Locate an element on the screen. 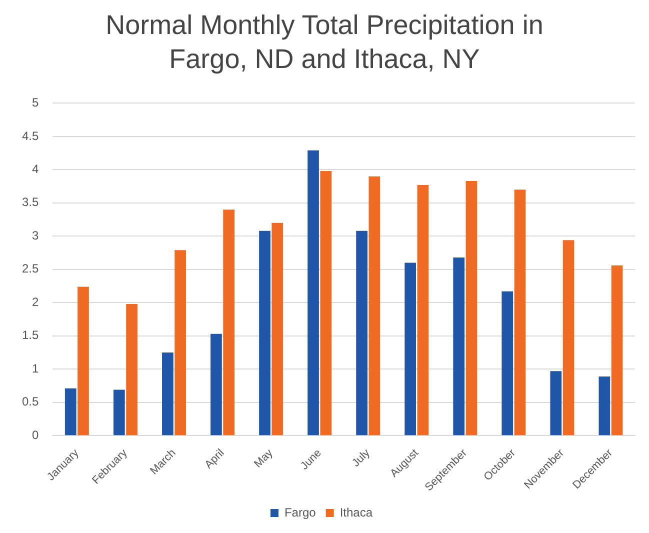 This screenshot has width=649, height=533. y-tick-label: 5 is located at coordinates (35, 103).